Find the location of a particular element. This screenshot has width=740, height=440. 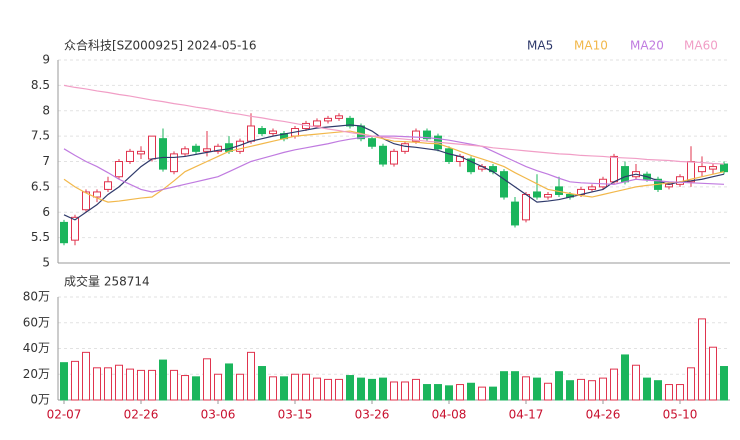

legend-label: MA60 is located at coordinates (701, 46).